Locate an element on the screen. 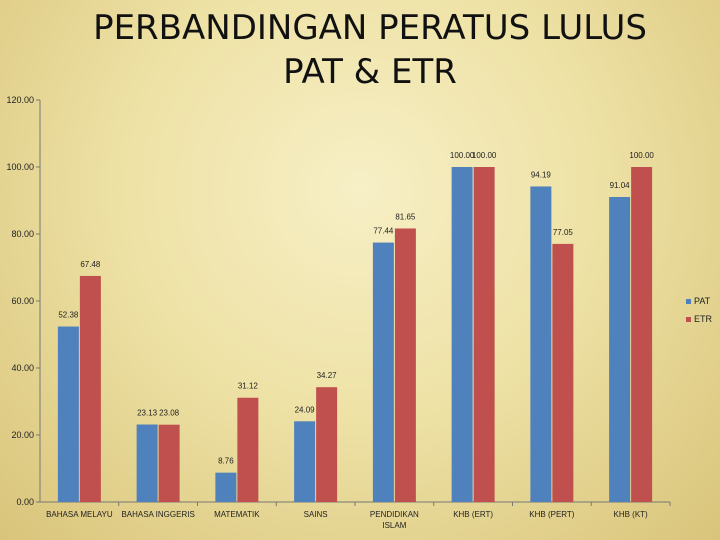 This screenshot has width=720, height=540. x-category-label: KHB (ERT) is located at coordinates (473, 514).